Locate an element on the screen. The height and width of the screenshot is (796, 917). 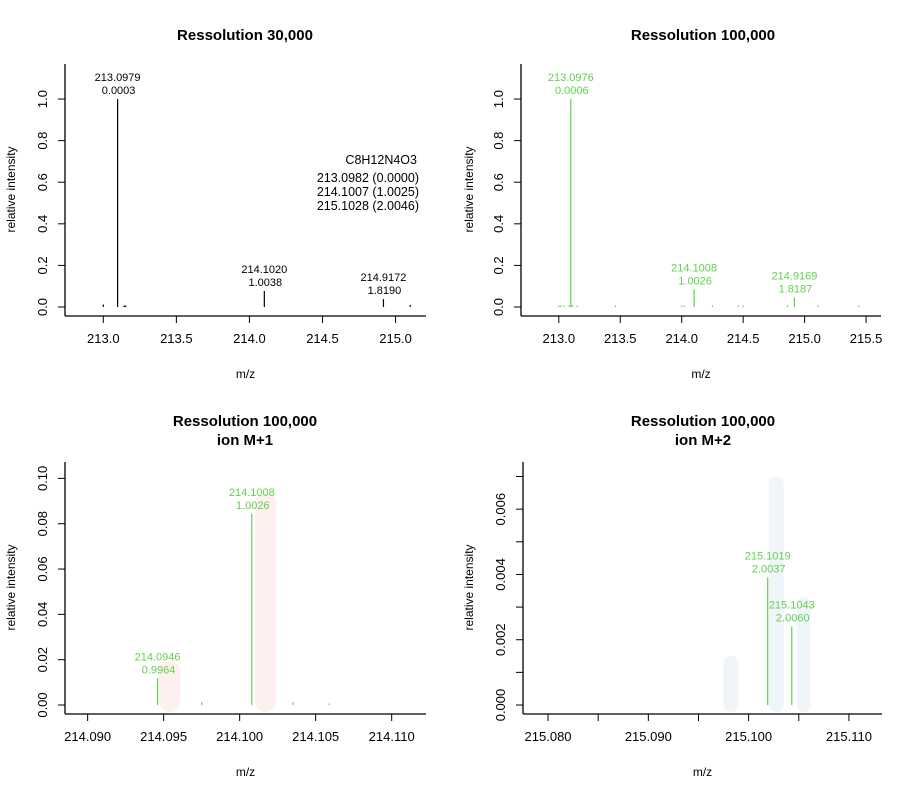
y-tick-label: 0.006 is located at coordinates (500, 509).